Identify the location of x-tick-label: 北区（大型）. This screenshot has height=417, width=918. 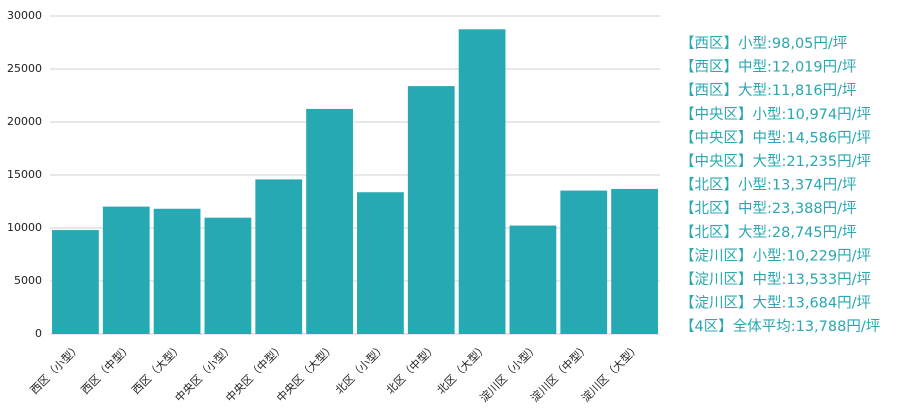
(462, 368).